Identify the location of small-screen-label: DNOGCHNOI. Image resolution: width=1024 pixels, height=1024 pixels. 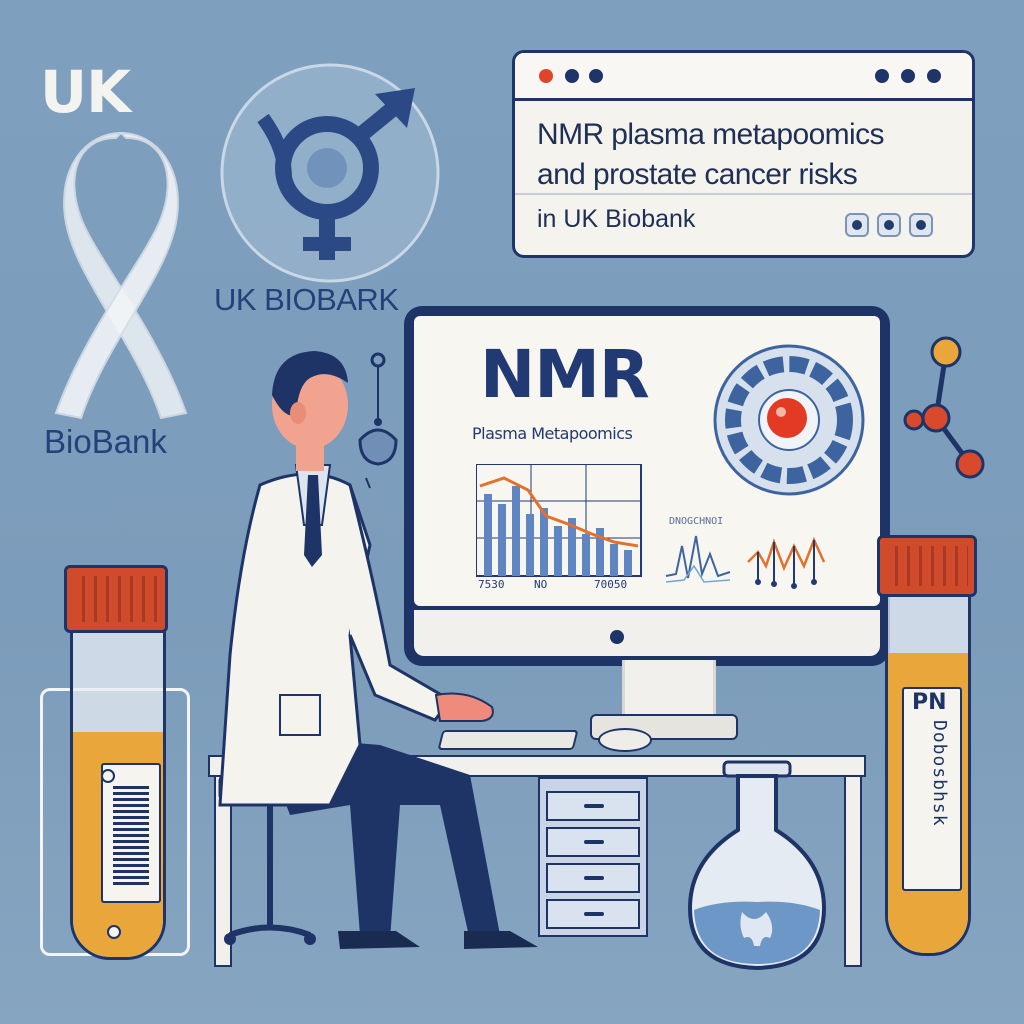
(696, 521).